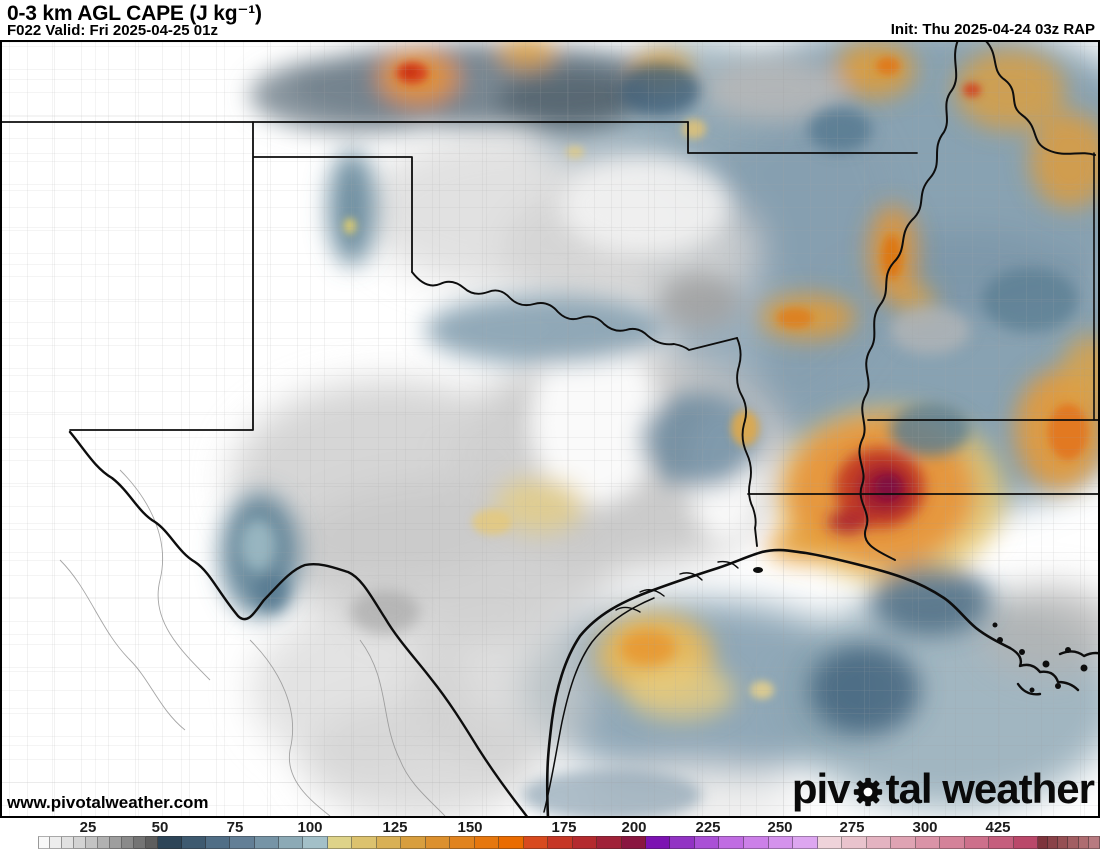 The height and width of the screenshot is (850, 1100). What do you see at coordinates (708, 827) in the screenshot?
I see `colorbar-tick-label: 225` at bounding box center [708, 827].